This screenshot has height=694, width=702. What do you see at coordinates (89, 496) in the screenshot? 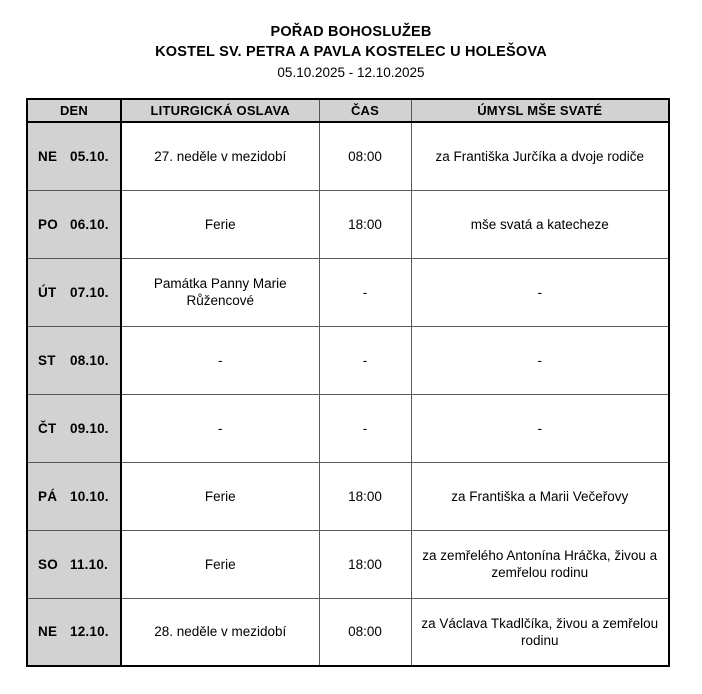
I see `day-date: 10.10.` at bounding box center [89, 496].